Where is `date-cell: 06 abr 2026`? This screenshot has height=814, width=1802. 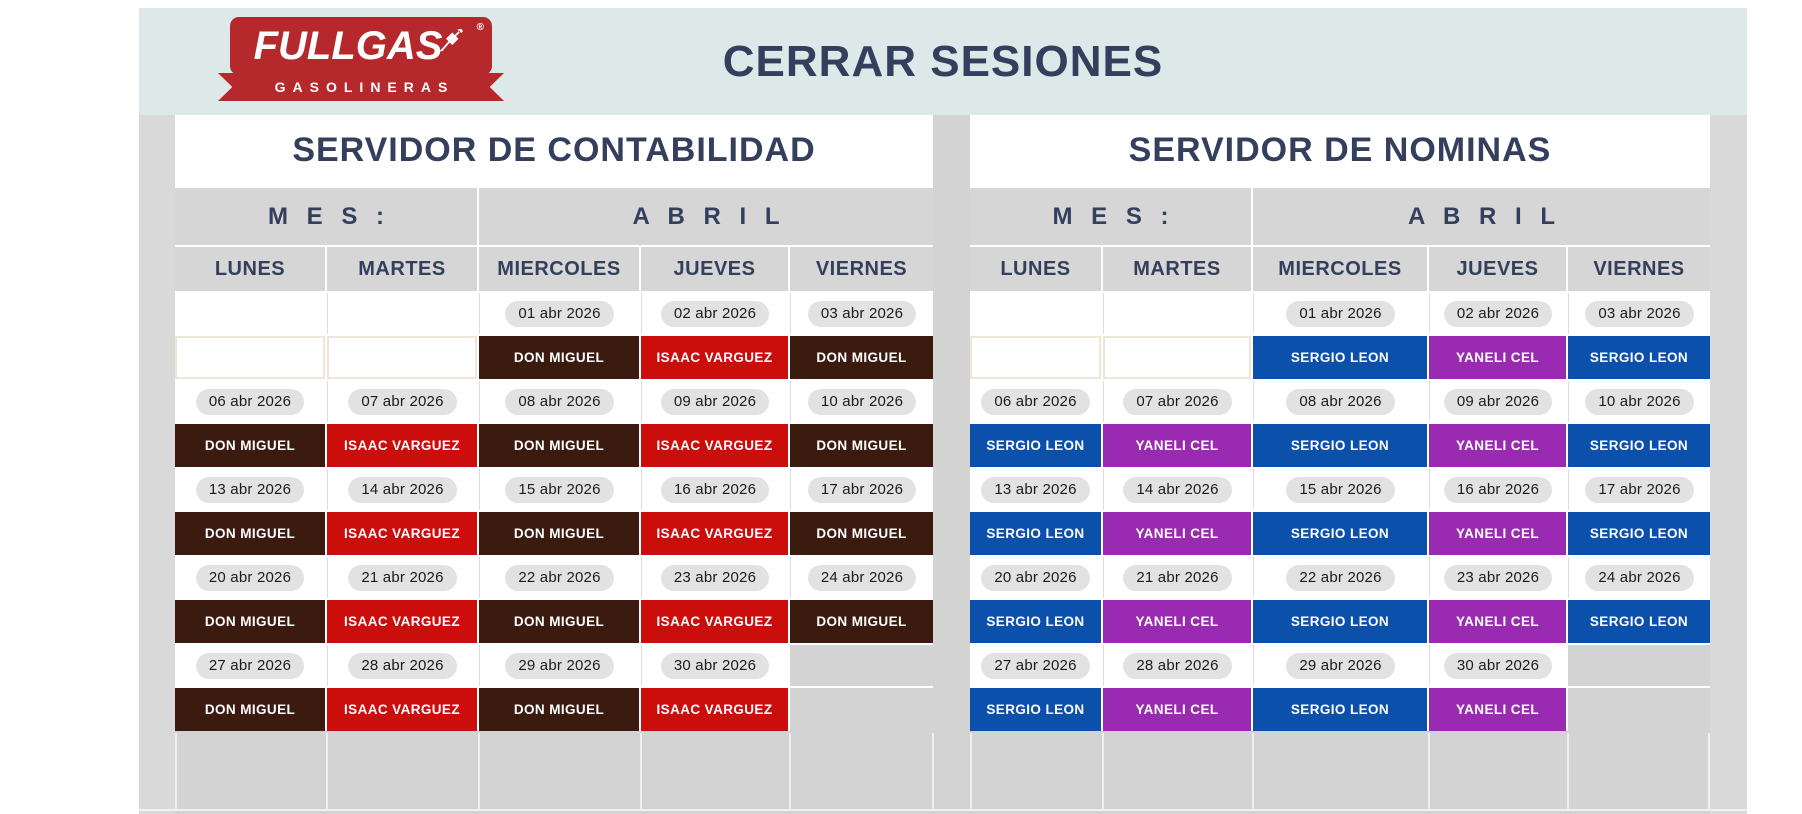
date-cell: 06 abr 2026 is located at coordinates (250, 401).